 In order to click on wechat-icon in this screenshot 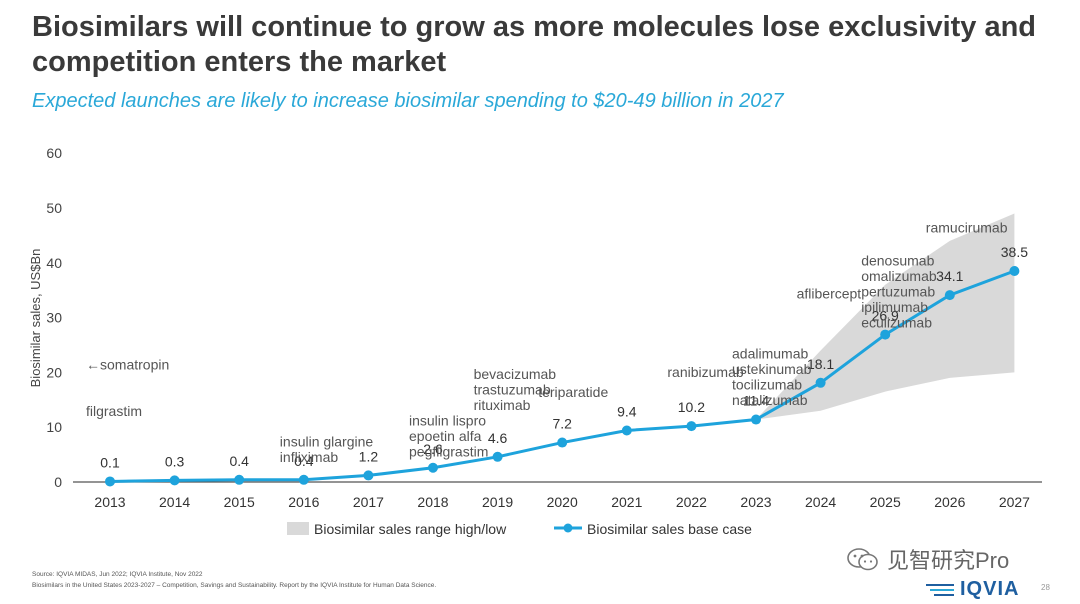, I will do `click(862, 559)`.